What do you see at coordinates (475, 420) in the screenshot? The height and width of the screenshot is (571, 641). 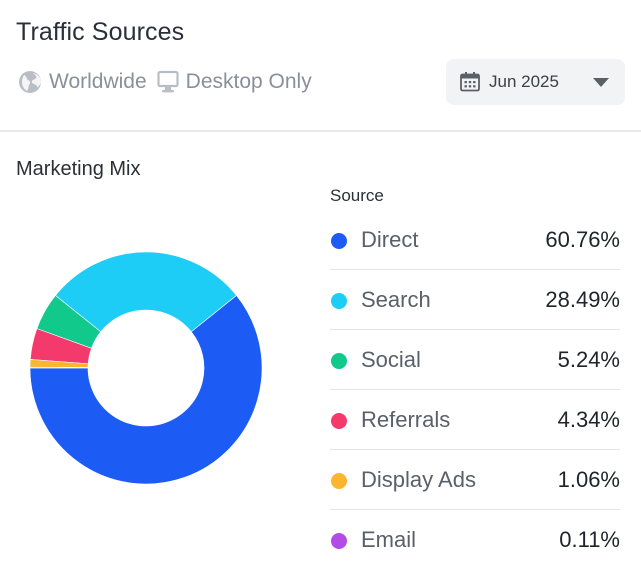 I see `legend-row-referrals: Referrals 4.34%` at bounding box center [475, 420].